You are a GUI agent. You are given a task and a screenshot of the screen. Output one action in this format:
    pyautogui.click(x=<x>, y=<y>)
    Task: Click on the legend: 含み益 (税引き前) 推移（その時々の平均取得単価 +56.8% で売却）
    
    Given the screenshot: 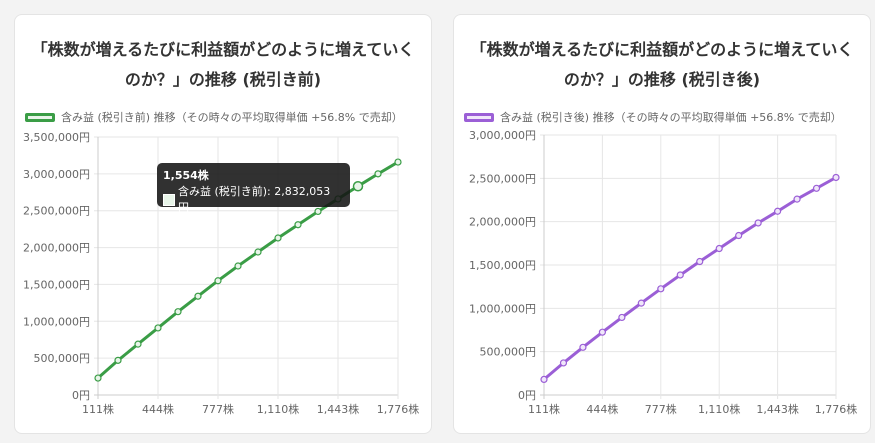 What is the action you would take?
    pyautogui.click(x=225, y=117)
    